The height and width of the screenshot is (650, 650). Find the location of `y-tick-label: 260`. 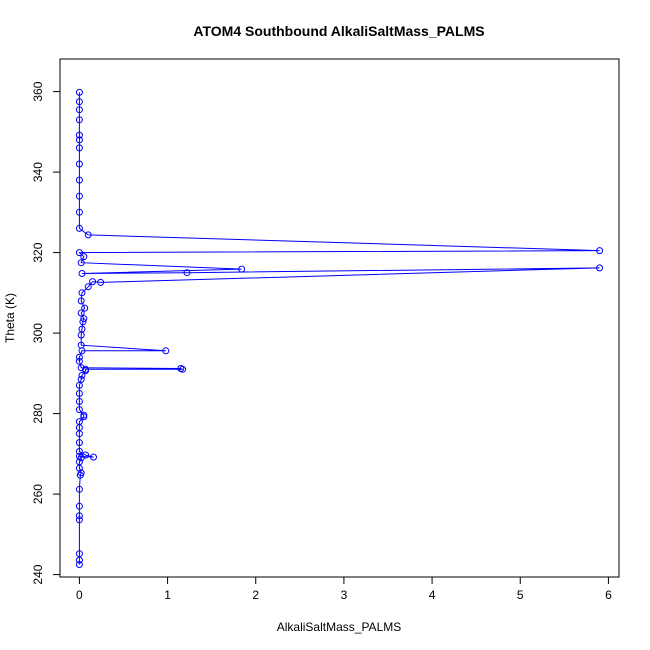

y-tick-label: 260 is located at coordinates (38, 494).